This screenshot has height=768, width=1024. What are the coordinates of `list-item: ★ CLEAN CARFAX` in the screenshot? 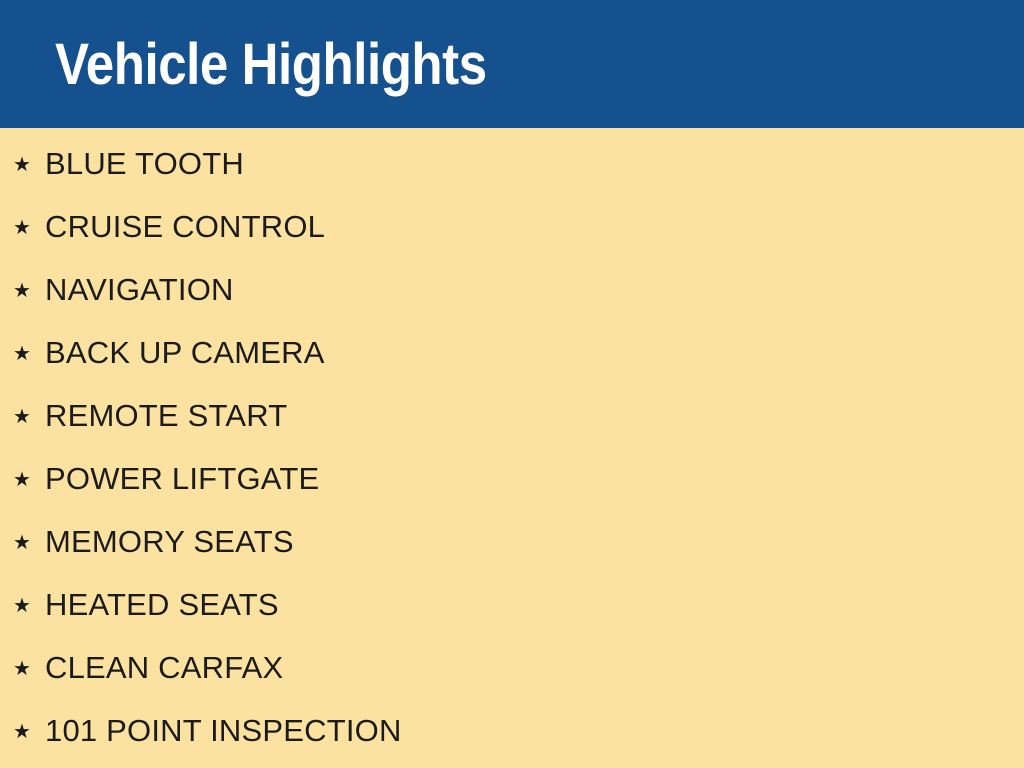 It's located at (512, 667).